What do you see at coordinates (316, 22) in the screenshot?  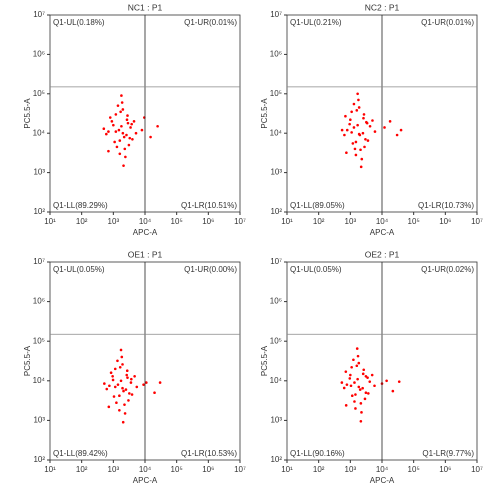 I see `quadrant-ul: Q1-UL(0.21%)` at bounding box center [316, 22].